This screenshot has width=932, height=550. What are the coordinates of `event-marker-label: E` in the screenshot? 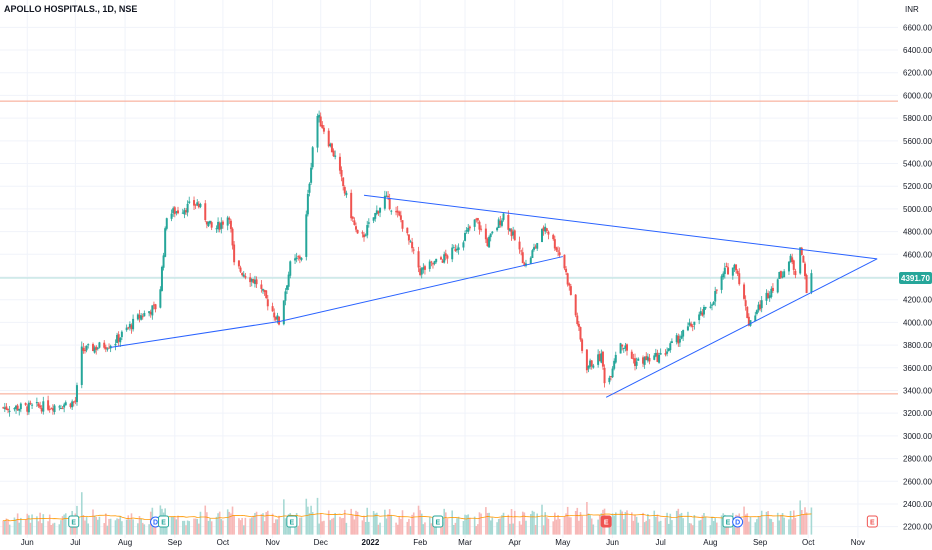 It's located at (728, 523).